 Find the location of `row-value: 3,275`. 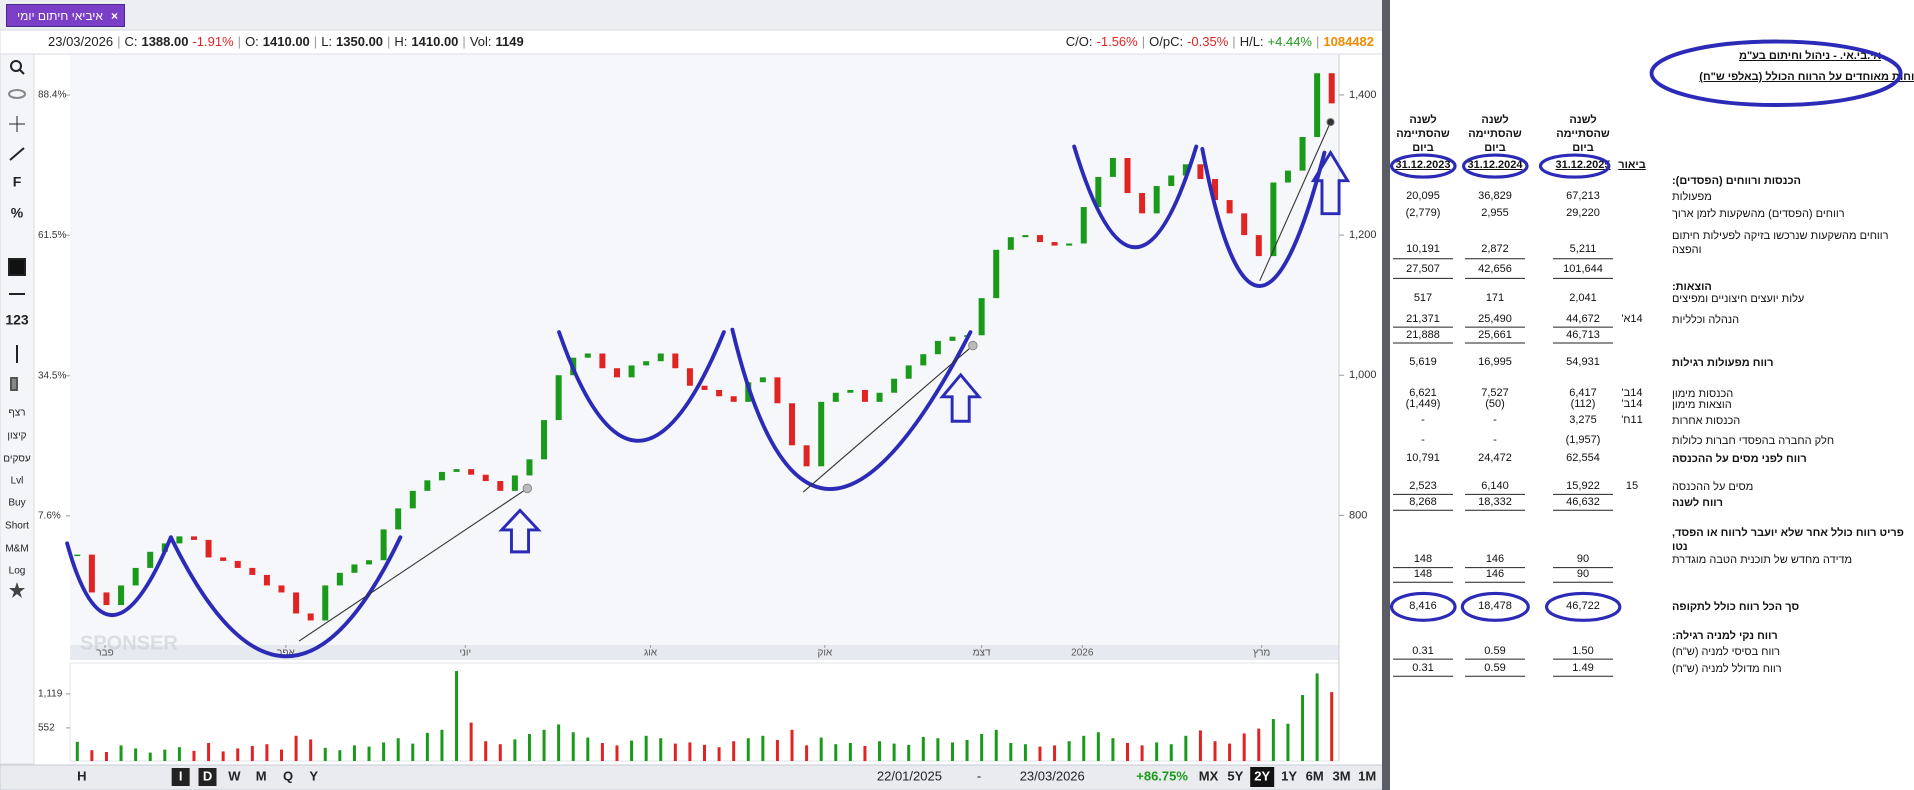

row-value: 3,275 is located at coordinates (1583, 420).